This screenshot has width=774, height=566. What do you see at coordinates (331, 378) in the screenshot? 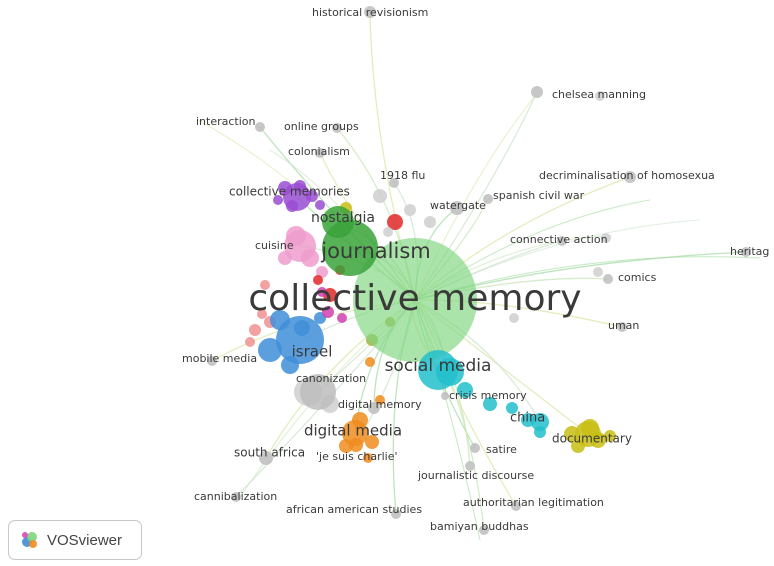
I see `label-canonization: canonization` at bounding box center [331, 378].